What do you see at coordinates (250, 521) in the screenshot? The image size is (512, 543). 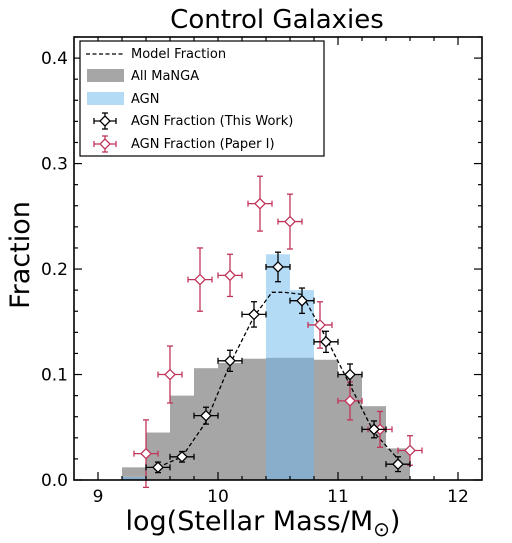 I see `x-axis-label-main: log(Stellar Mass/M` at bounding box center [250, 521].